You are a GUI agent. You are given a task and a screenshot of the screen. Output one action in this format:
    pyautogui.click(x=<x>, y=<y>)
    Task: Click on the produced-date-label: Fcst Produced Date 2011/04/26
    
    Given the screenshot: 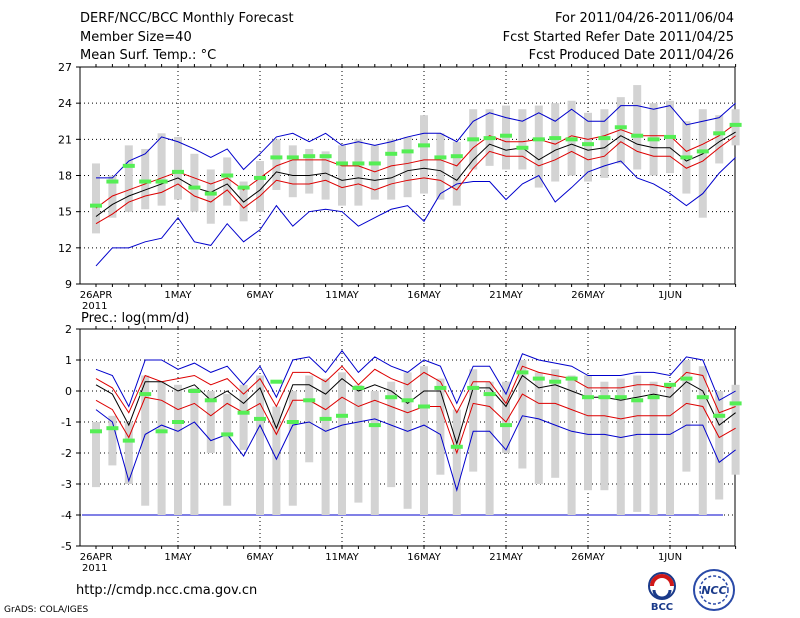 What is the action you would take?
    pyautogui.click(x=631, y=55)
    